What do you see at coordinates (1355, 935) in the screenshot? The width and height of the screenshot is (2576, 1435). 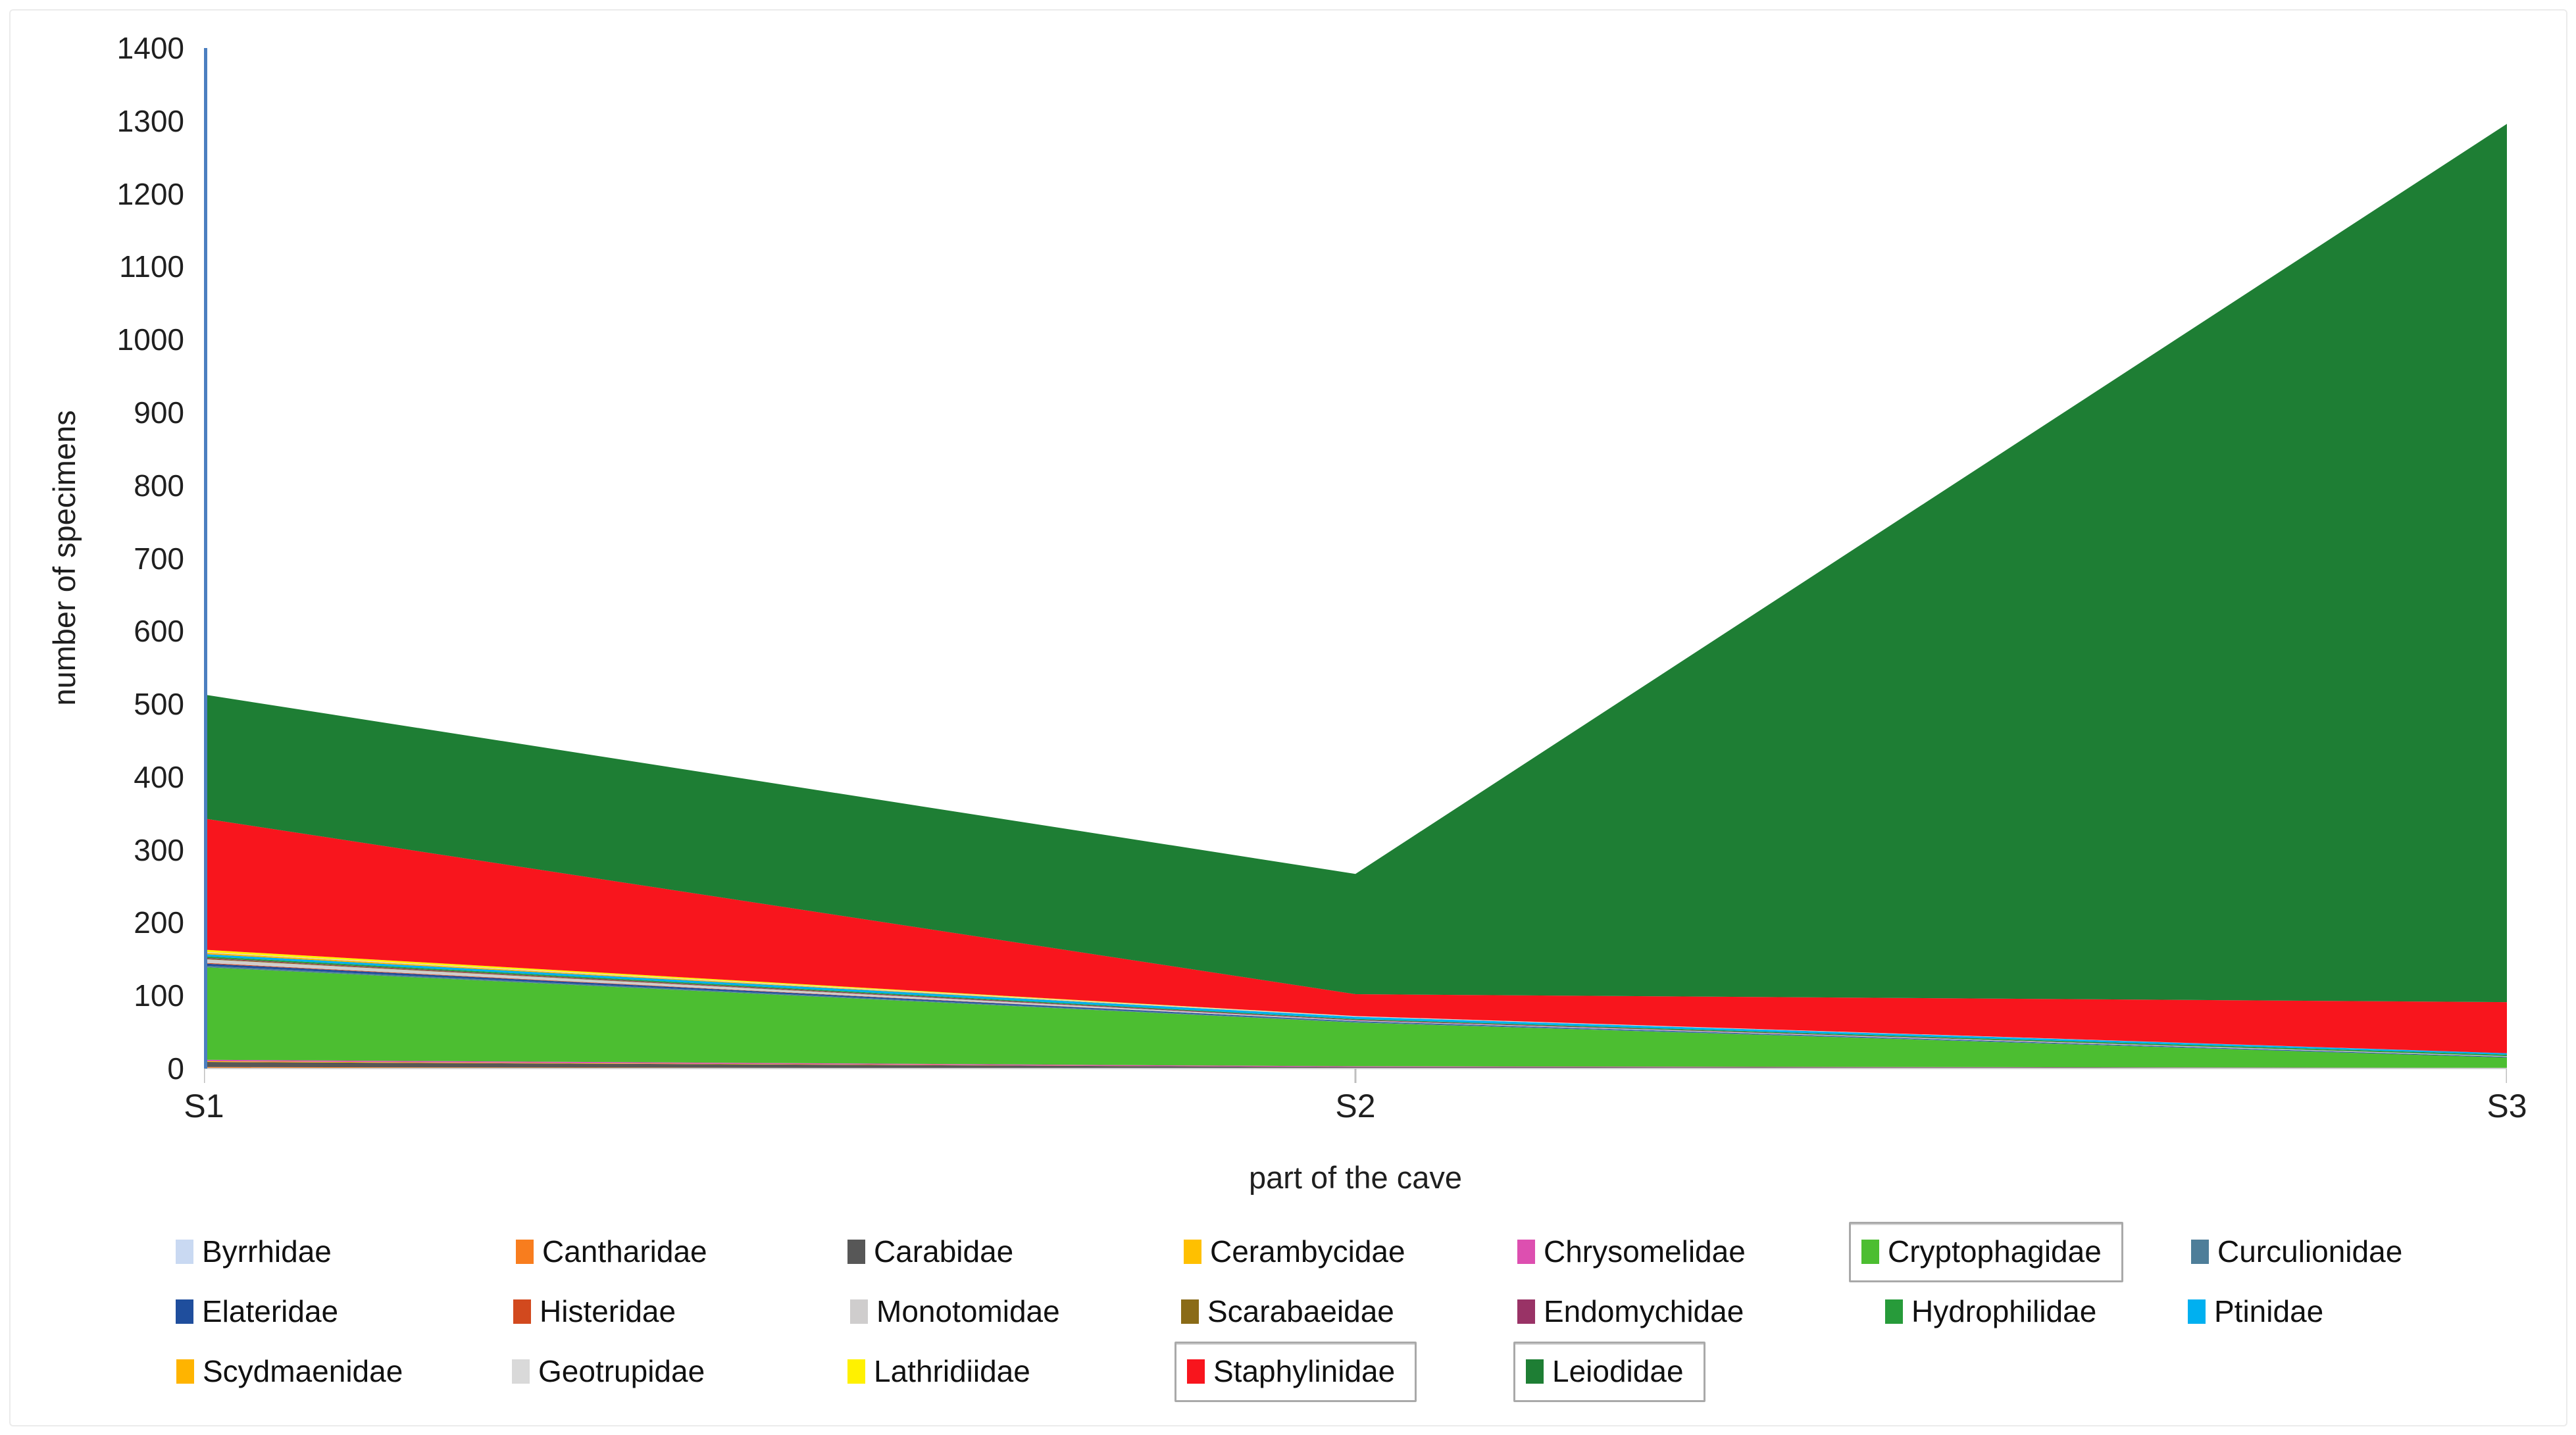 I see `area-staphylinidae` at bounding box center [1355, 935].